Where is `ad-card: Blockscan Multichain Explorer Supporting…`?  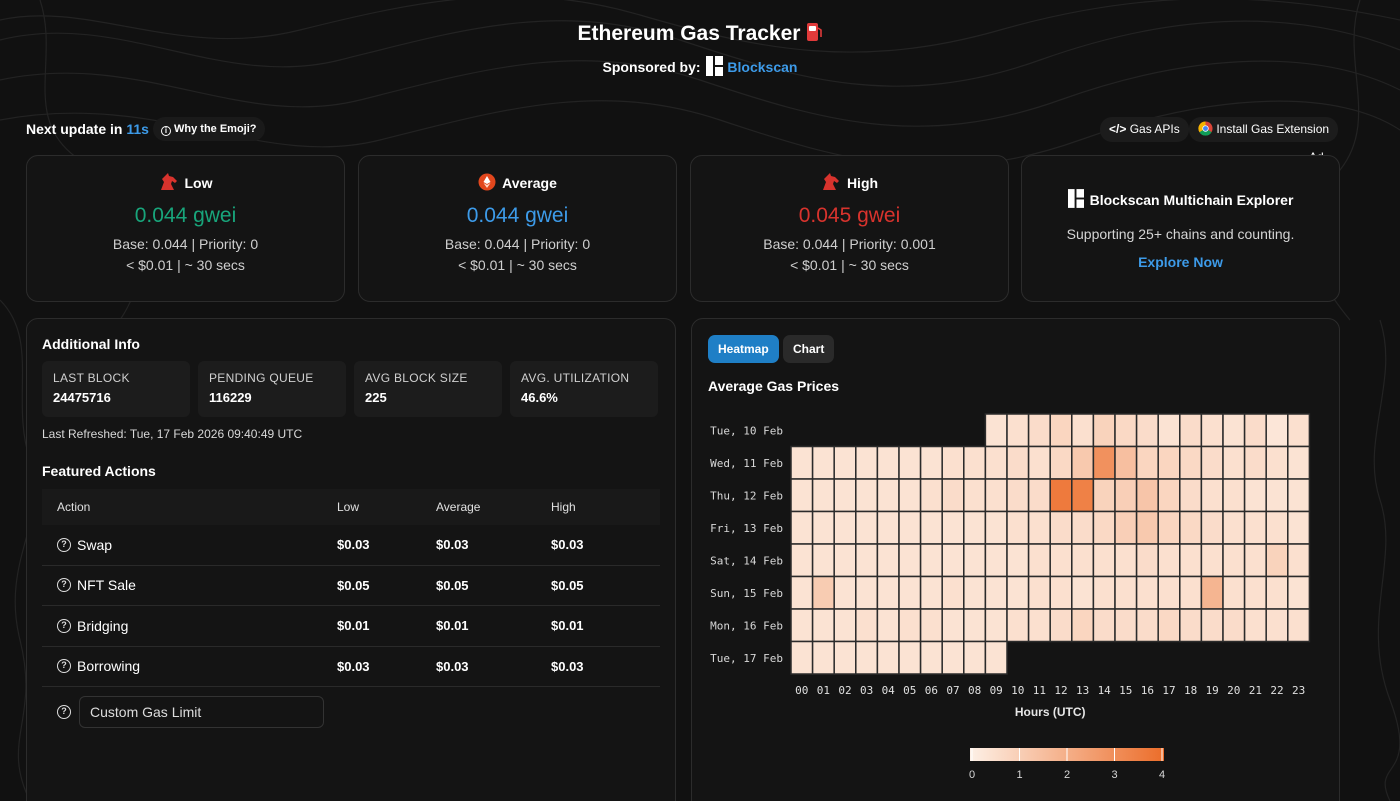 ad-card: Blockscan Multichain Explorer Supporting… is located at coordinates (1180, 228).